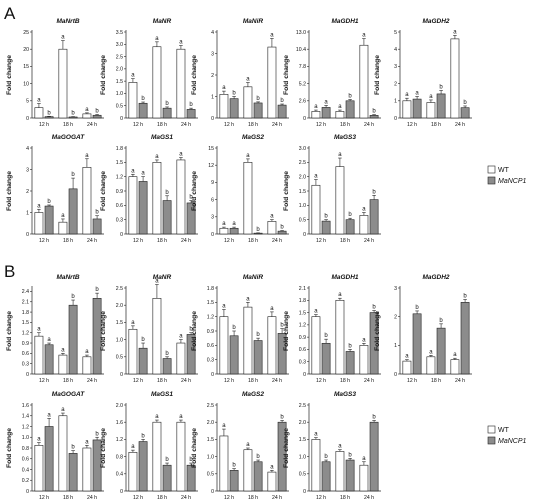 This screenshot has height=499, width=550. What do you see at coordinates (345, 394) in the screenshot?
I see `chart-title: MaGS3` at bounding box center [345, 394].